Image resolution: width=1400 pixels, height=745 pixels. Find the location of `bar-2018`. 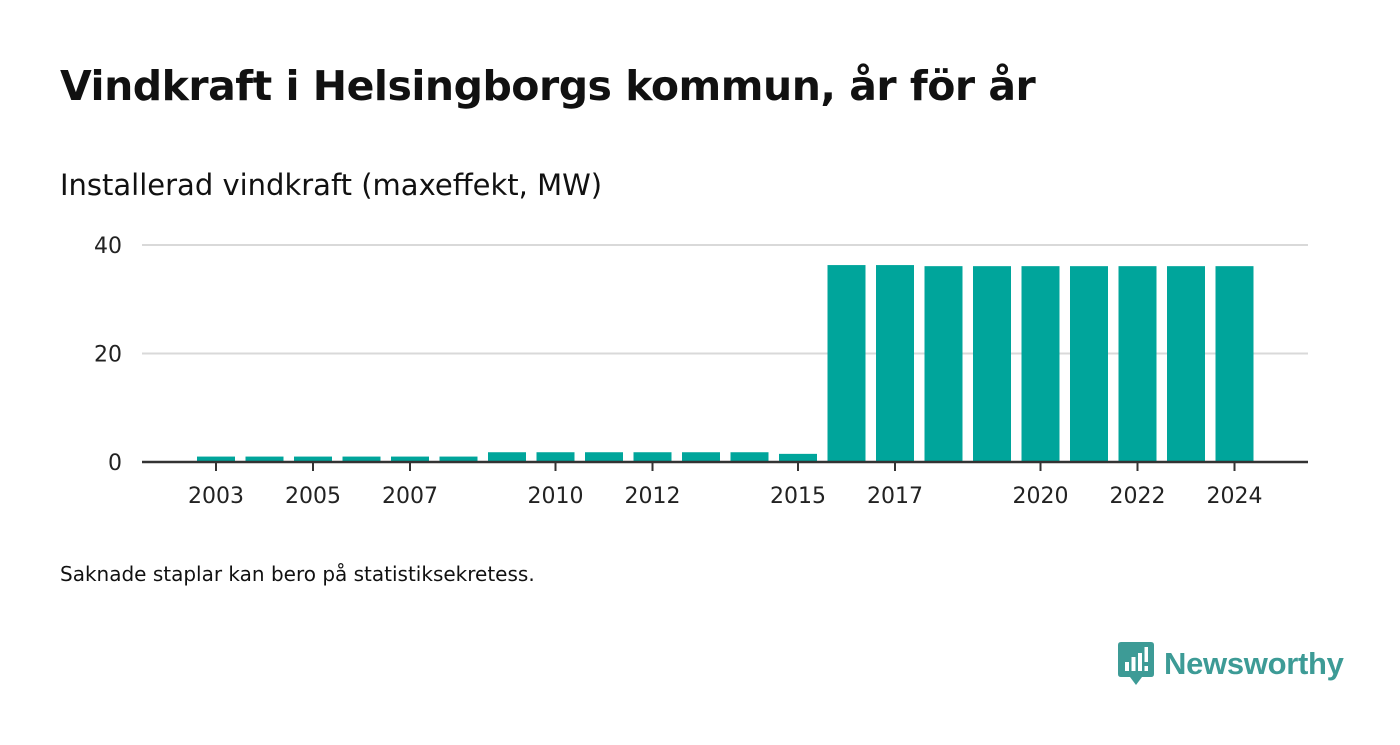

bar-2018 is located at coordinates (943, 364).